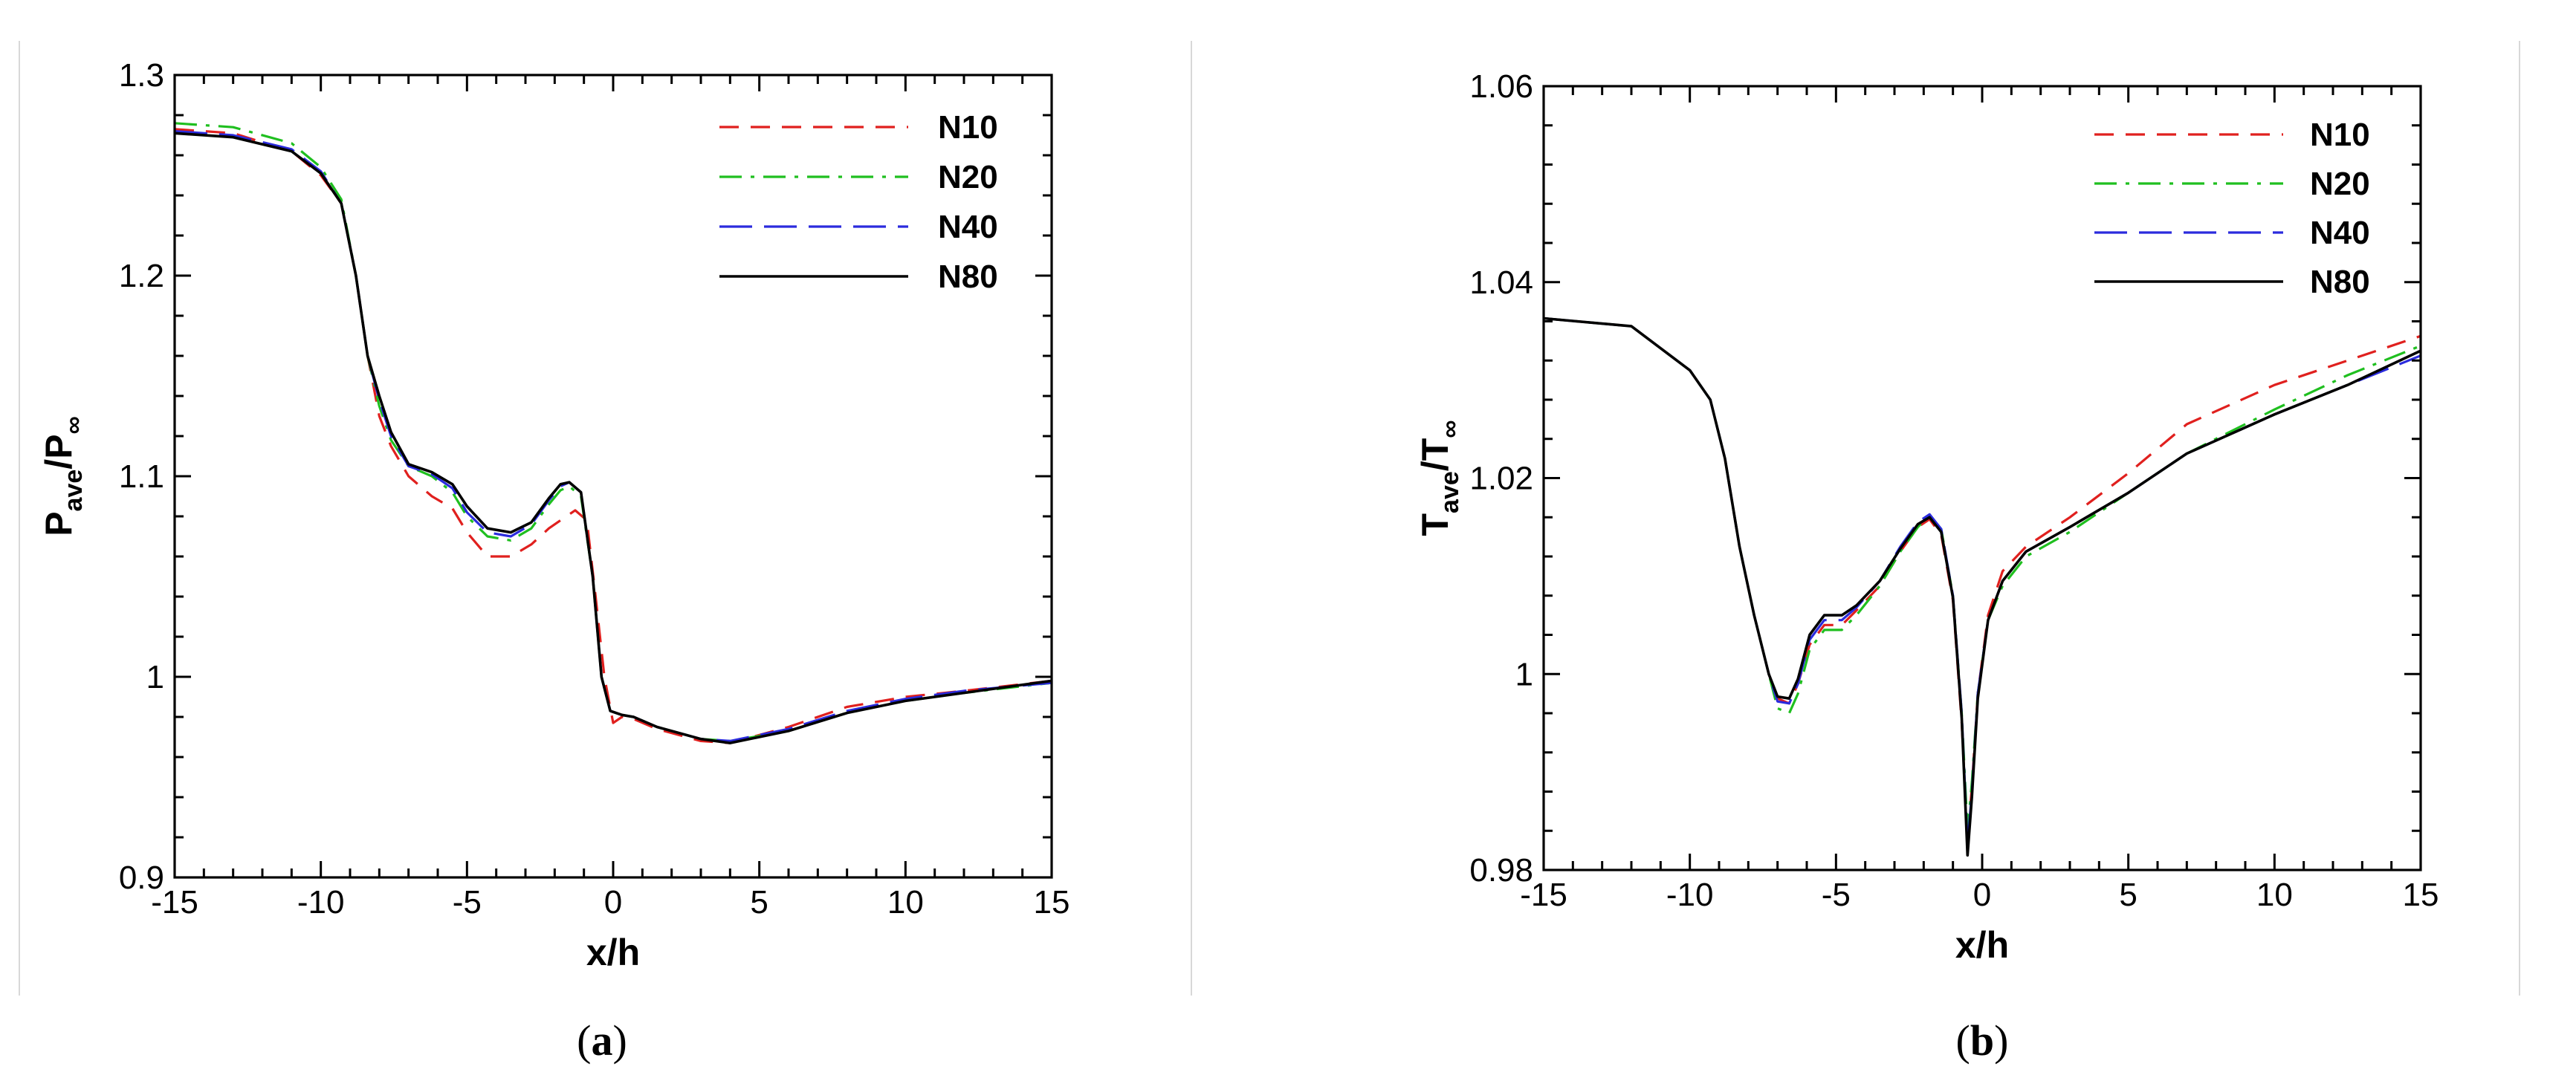  I want to click on y-tick-label: 1.02, so click(1501, 479).